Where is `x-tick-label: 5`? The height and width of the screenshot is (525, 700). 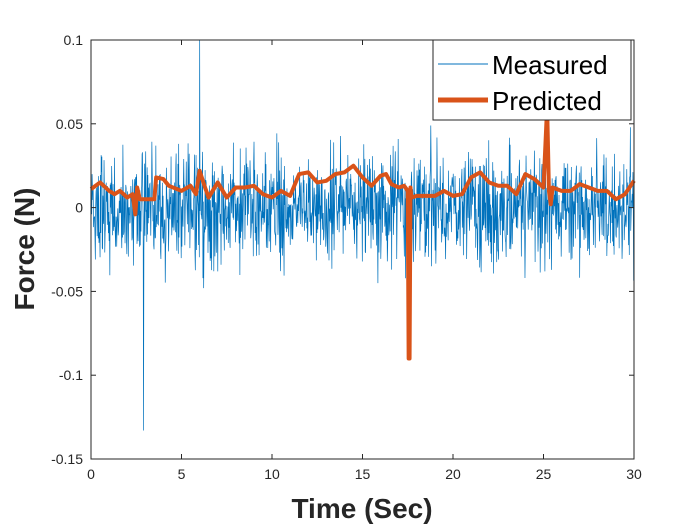
x-tick-label: 5 is located at coordinates (182, 474).